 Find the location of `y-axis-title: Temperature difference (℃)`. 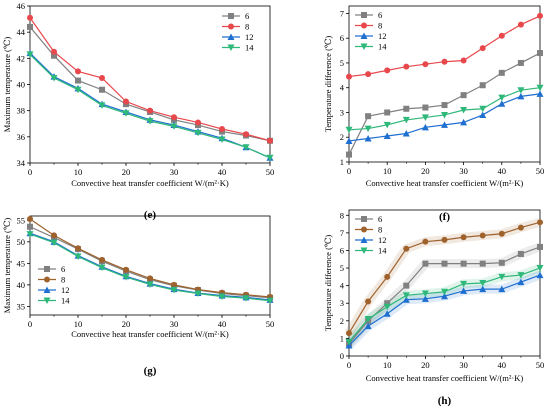

y-axis-title: Temperature difference (℃) is located at coordinates (328, 283).